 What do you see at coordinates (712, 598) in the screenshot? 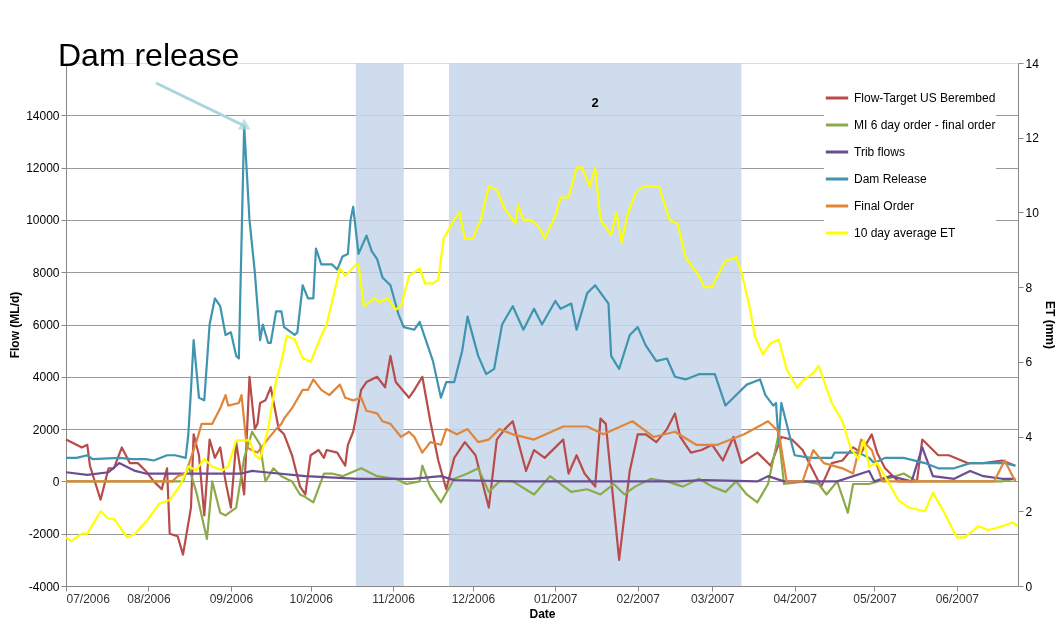
I see `x-tick-label: 03/2007` at bounding box center [712, 598].